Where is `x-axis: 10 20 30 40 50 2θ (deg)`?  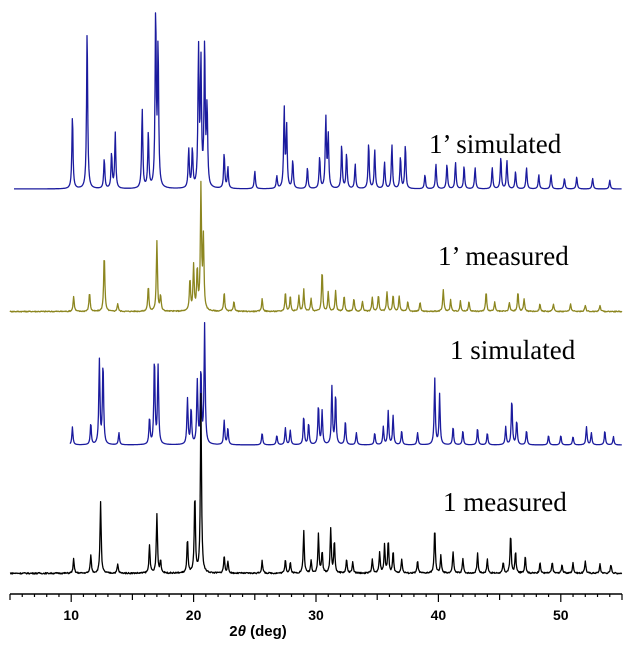 x-axis: 10 20 30 40 50 2θ (deg) is located at coordinates (316, 616).